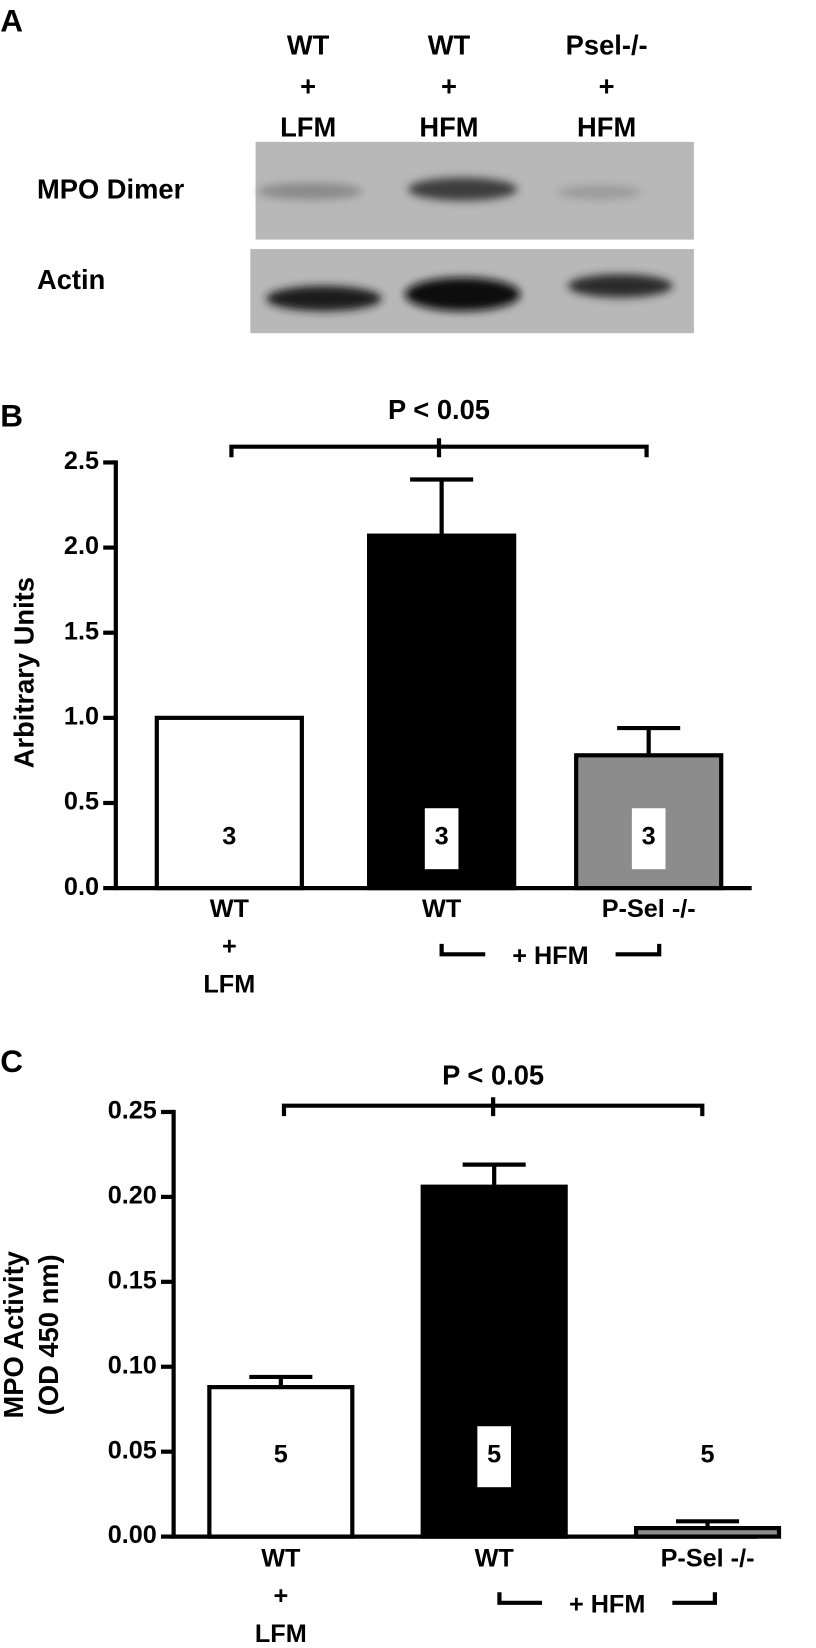  I want to click on y-tick-label: 0.25, so click(132, 1111).